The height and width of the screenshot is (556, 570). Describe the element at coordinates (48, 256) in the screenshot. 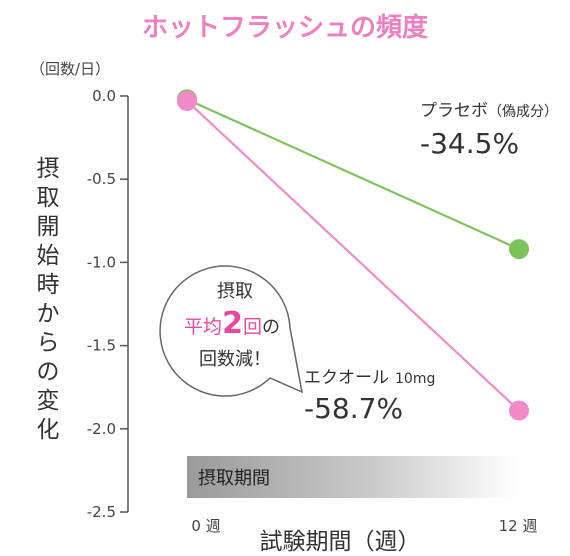

I see `y-axis-label-char: 始` at that location.